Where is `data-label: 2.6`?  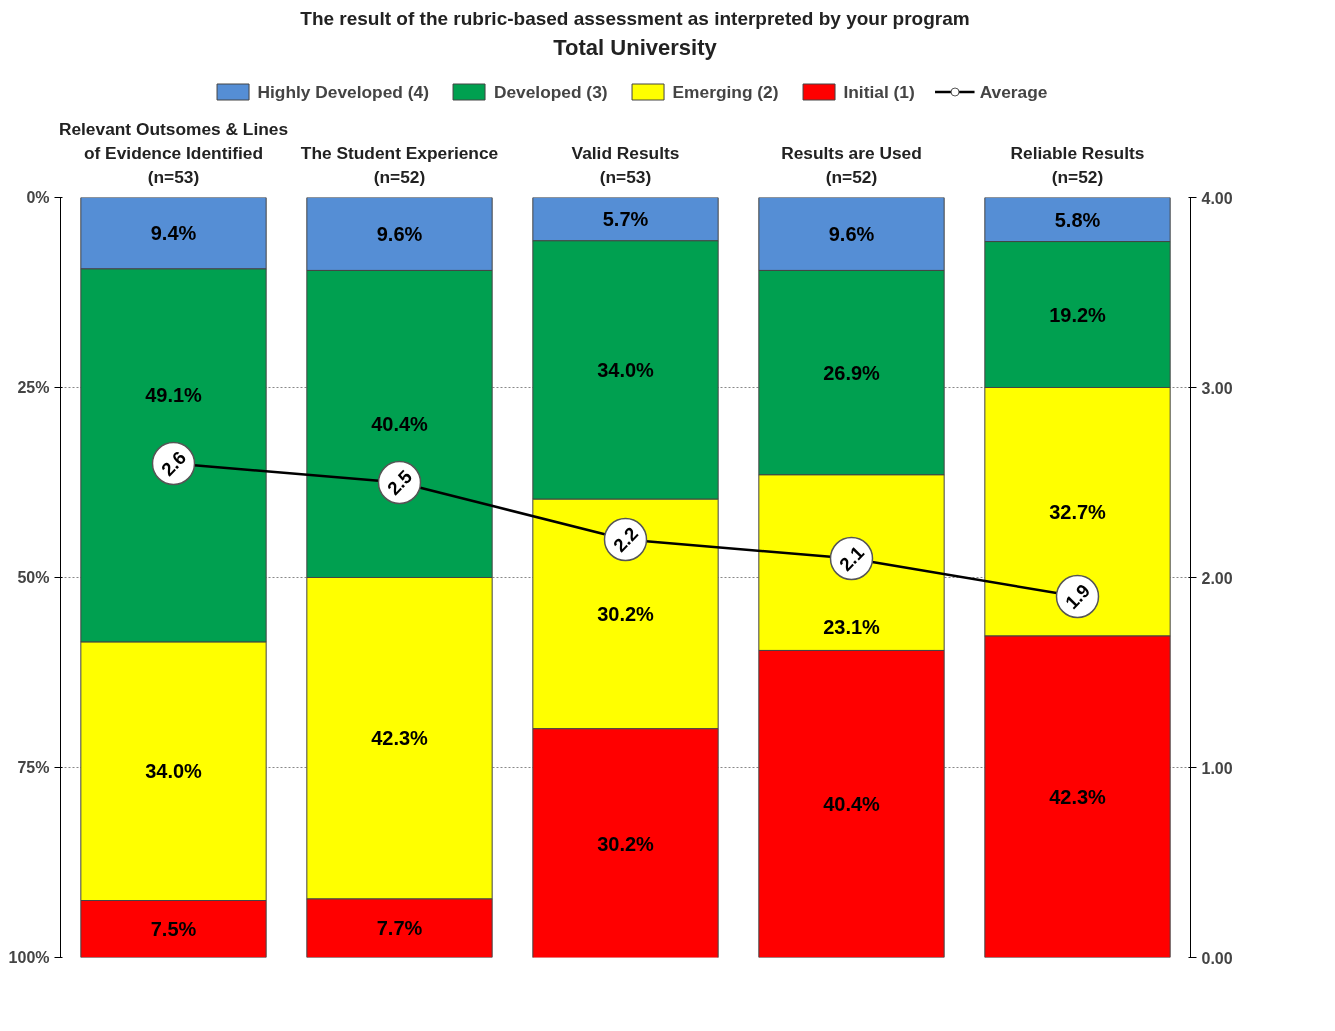
data-label: 2.6 is located at coordinates (173, 463).